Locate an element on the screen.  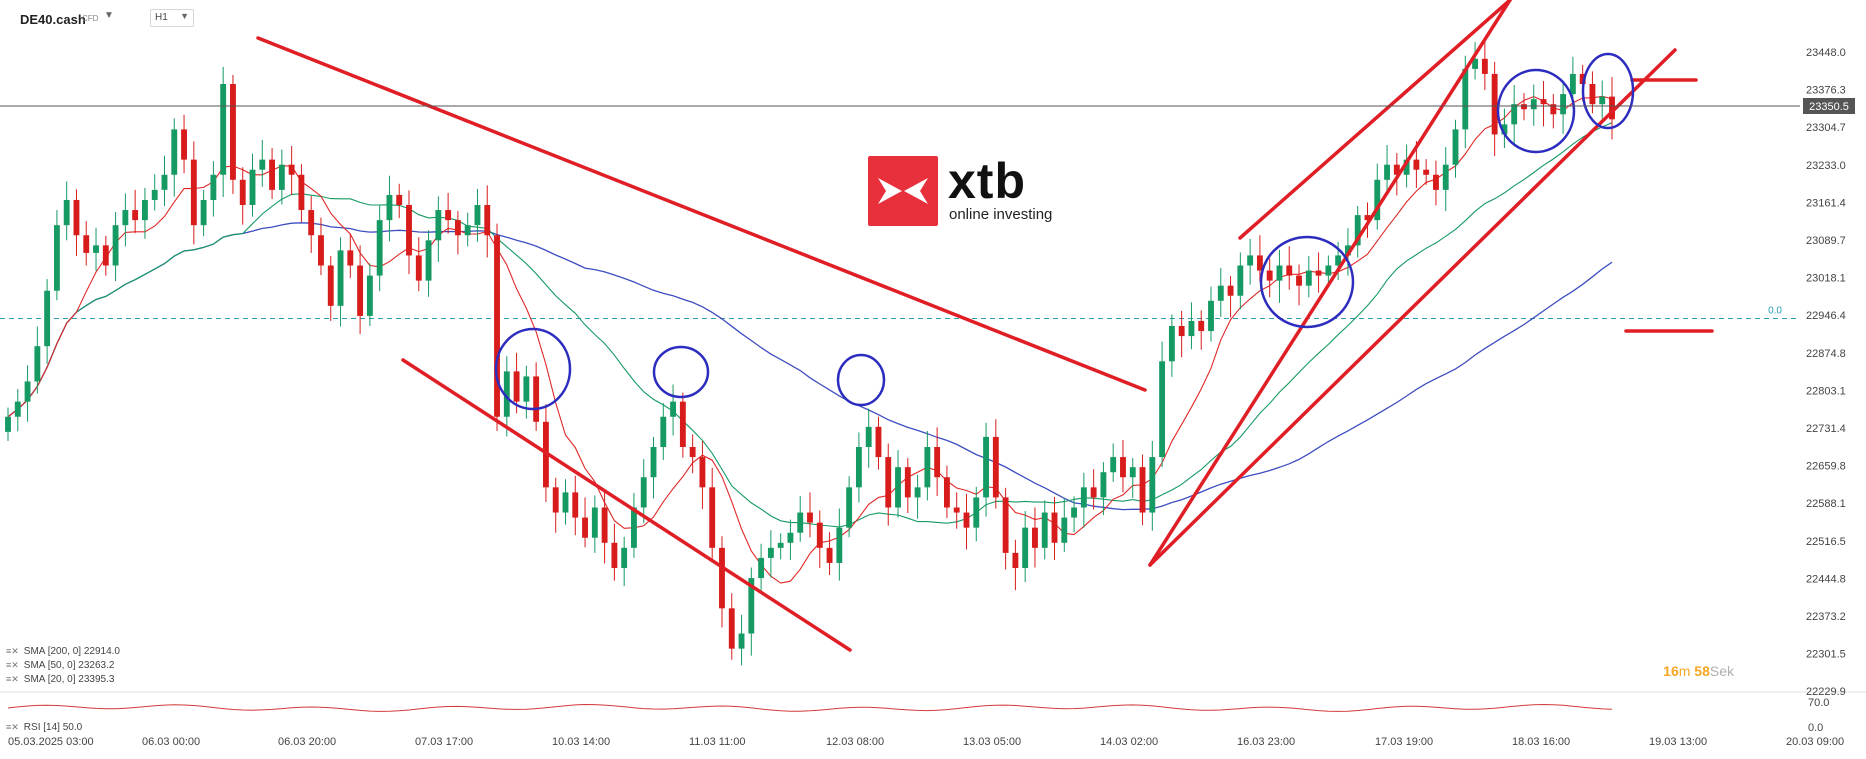
rsi-level-label: 70.0 is located at coordinates (1818, 703).